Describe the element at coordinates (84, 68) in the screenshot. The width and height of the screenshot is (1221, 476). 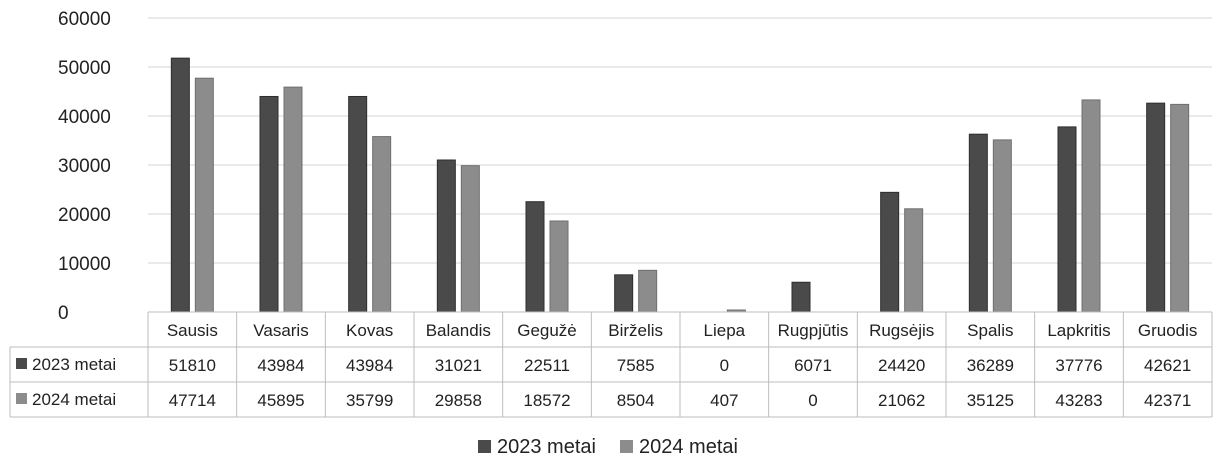
I see `y-tick-label: 50000` at that location.